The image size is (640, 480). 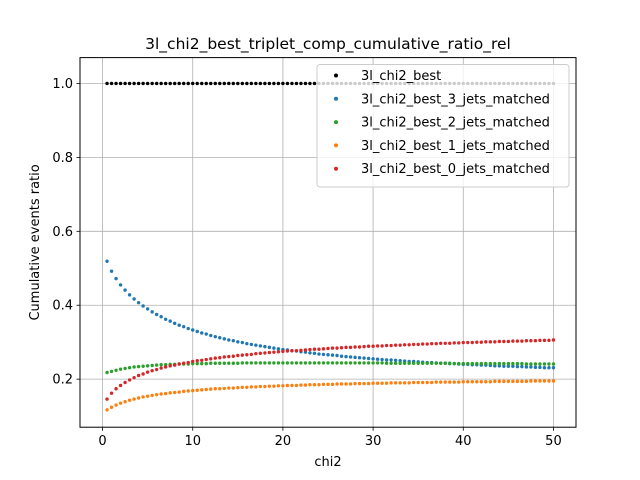 What do you see at coordinates (401, 76) in the screenshot?
I see `legend-label: 3l_chi2_best` at bounding box center [401, 76].